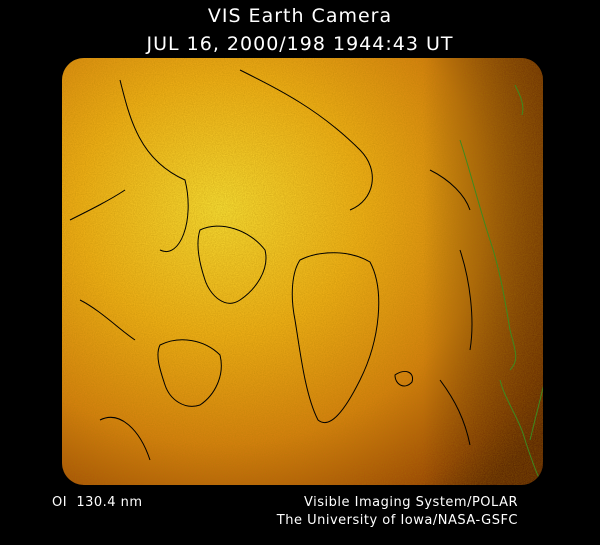  Describe the element at coordinates (300, 44) in the screenshot. I see `timestamp: JUL 16, 2000/198 1944:43 UT` at that location.